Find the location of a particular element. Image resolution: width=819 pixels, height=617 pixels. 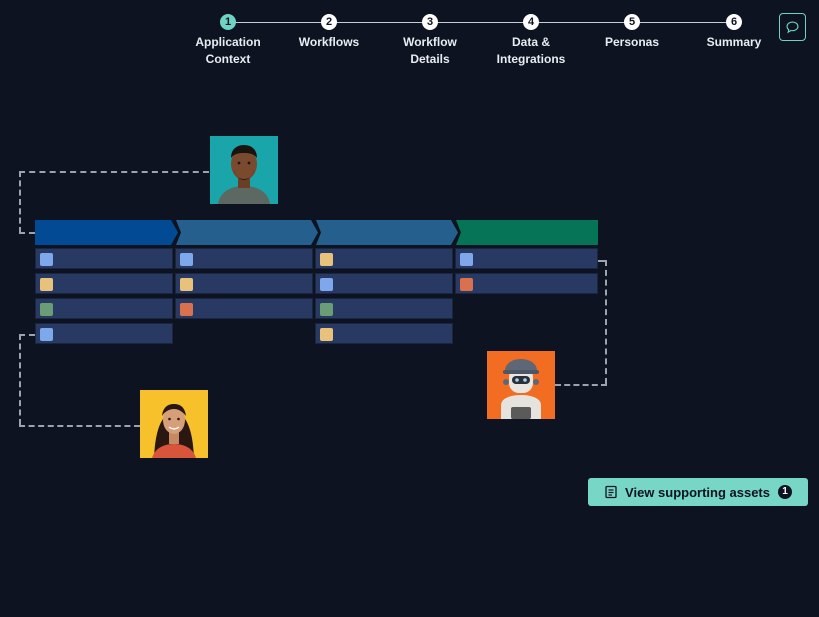

step-label: Workflows is located at coordinates (329, 42).